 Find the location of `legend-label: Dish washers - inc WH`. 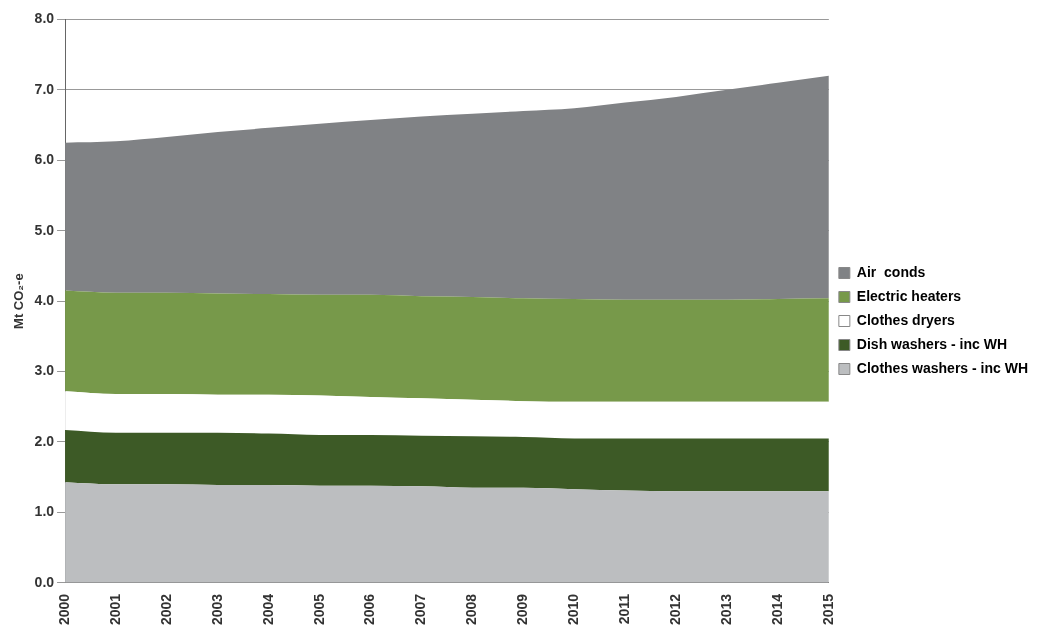

legend-label: Dish washers - inc WH is located at coordinates (932, 343).